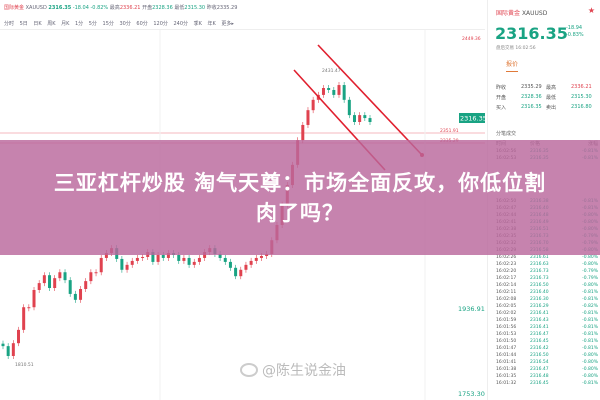  Describe the element at coordinates (508, 13) in the screenshot. I see `panel-name: 国际黄金` at that location.